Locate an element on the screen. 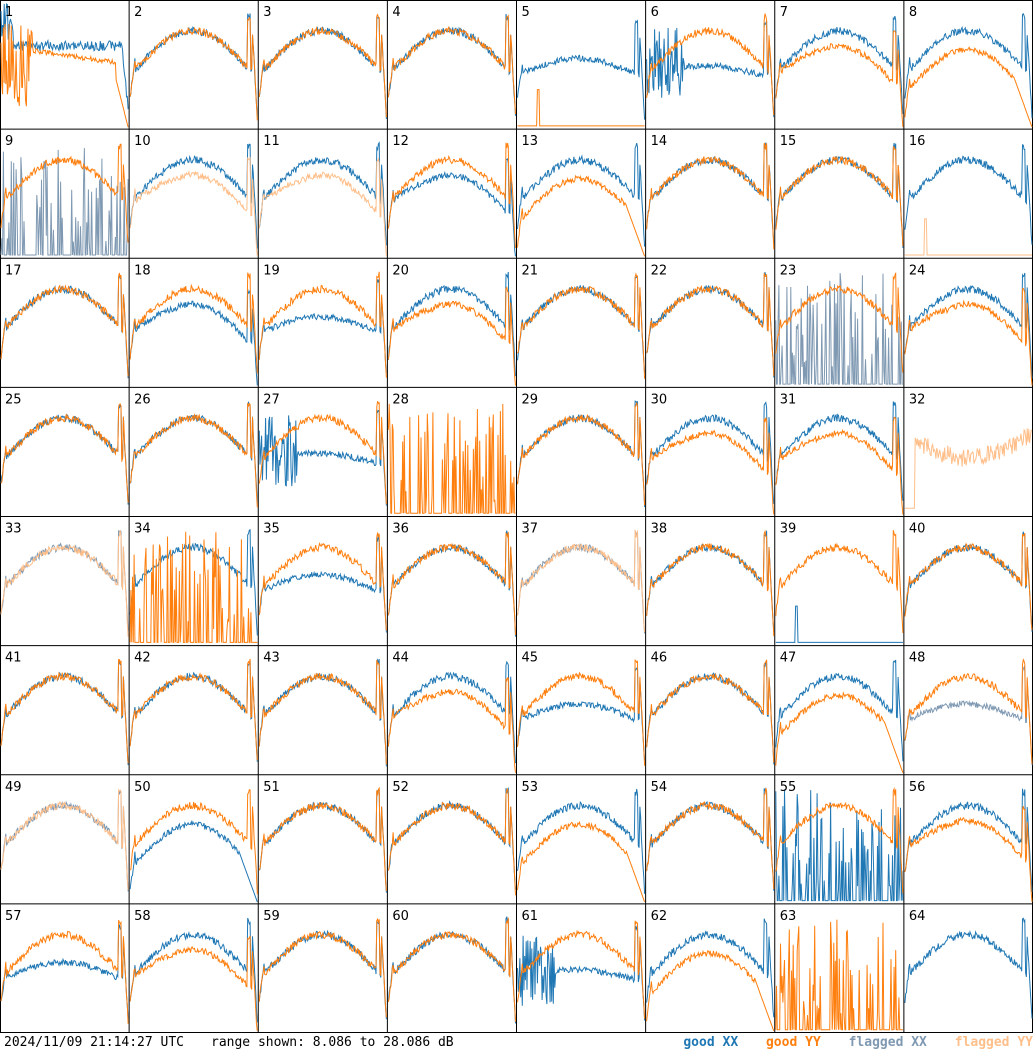  panel-55: 55 is located at coordinates (839, 841).